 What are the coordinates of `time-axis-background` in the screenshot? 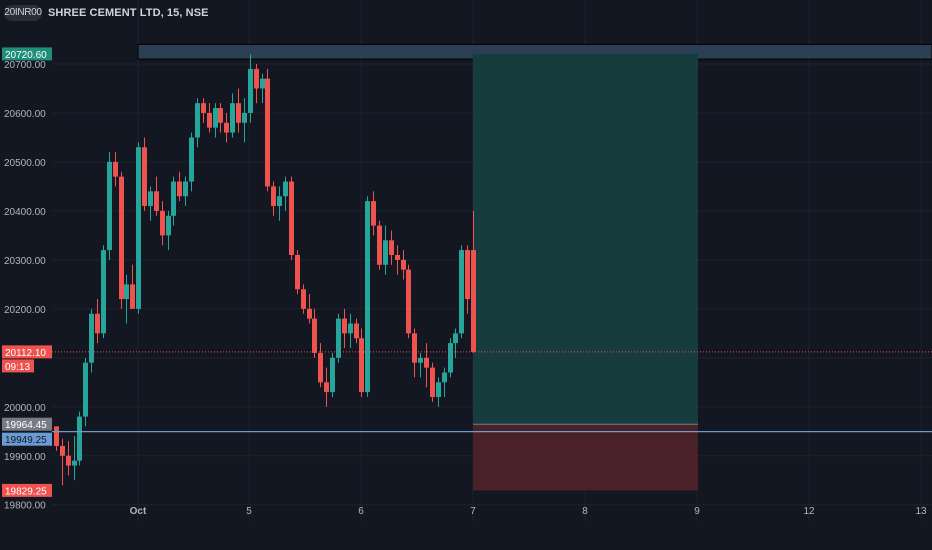 It's located at (466, 536).